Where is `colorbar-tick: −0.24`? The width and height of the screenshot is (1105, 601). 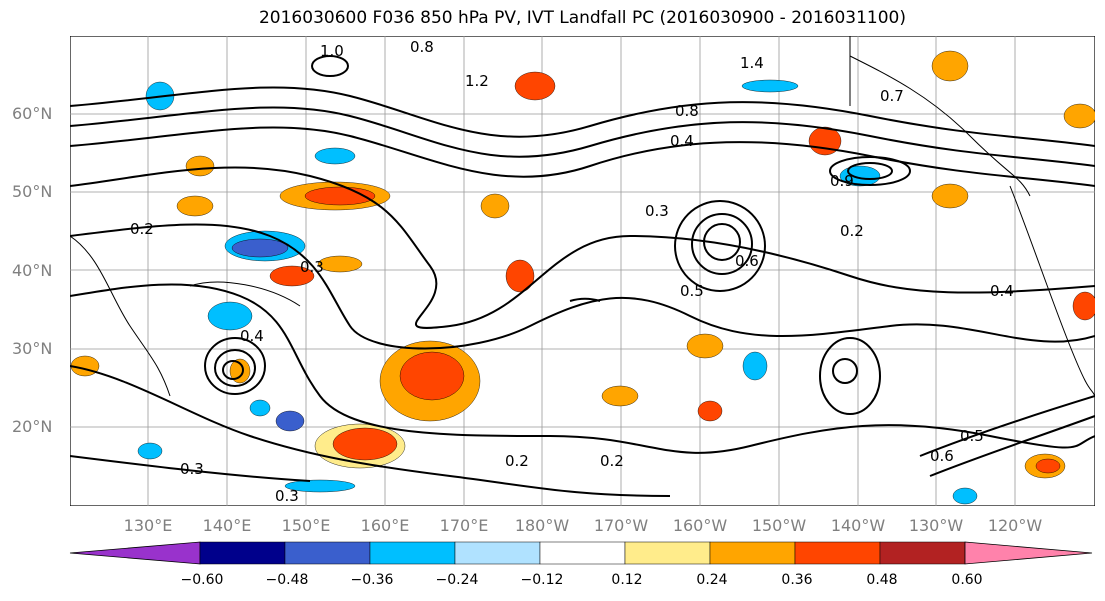
colorbar-tick: −0.24 is located at coordinates (457, 580).